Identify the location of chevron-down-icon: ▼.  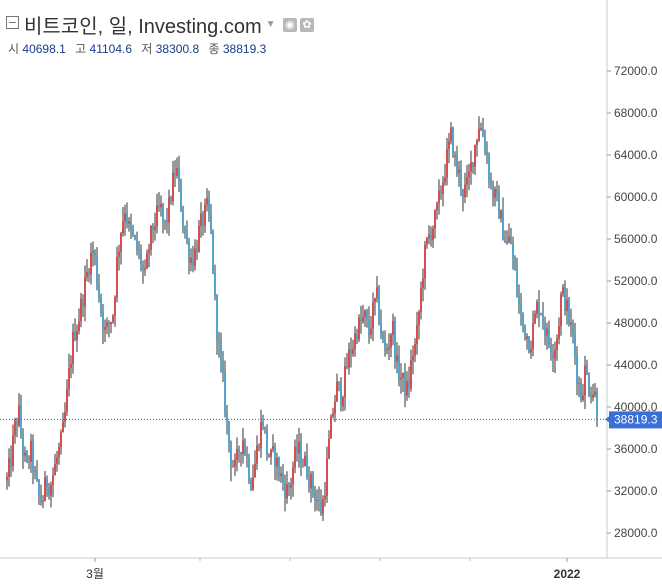
(270, 24).